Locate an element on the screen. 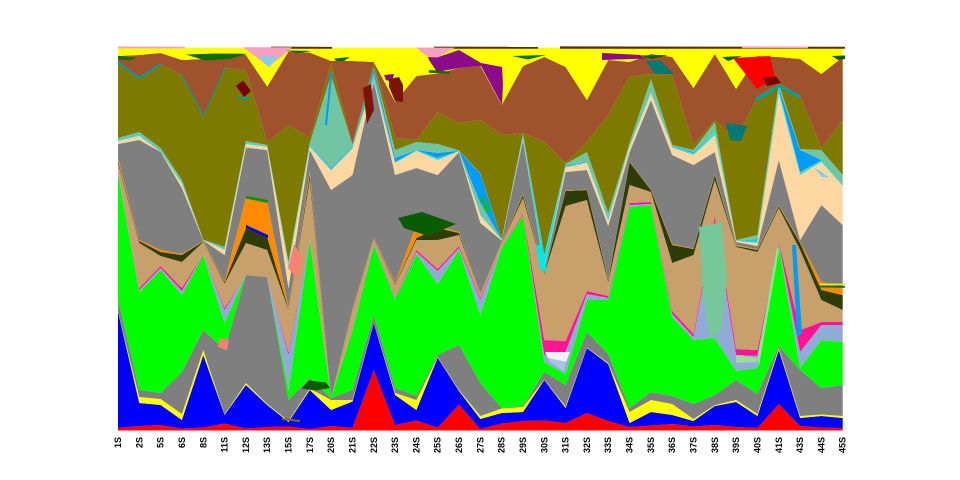 The width and height of the screenshot is (960, 480). svg-text: 12S is located at coordinates (246, 445).